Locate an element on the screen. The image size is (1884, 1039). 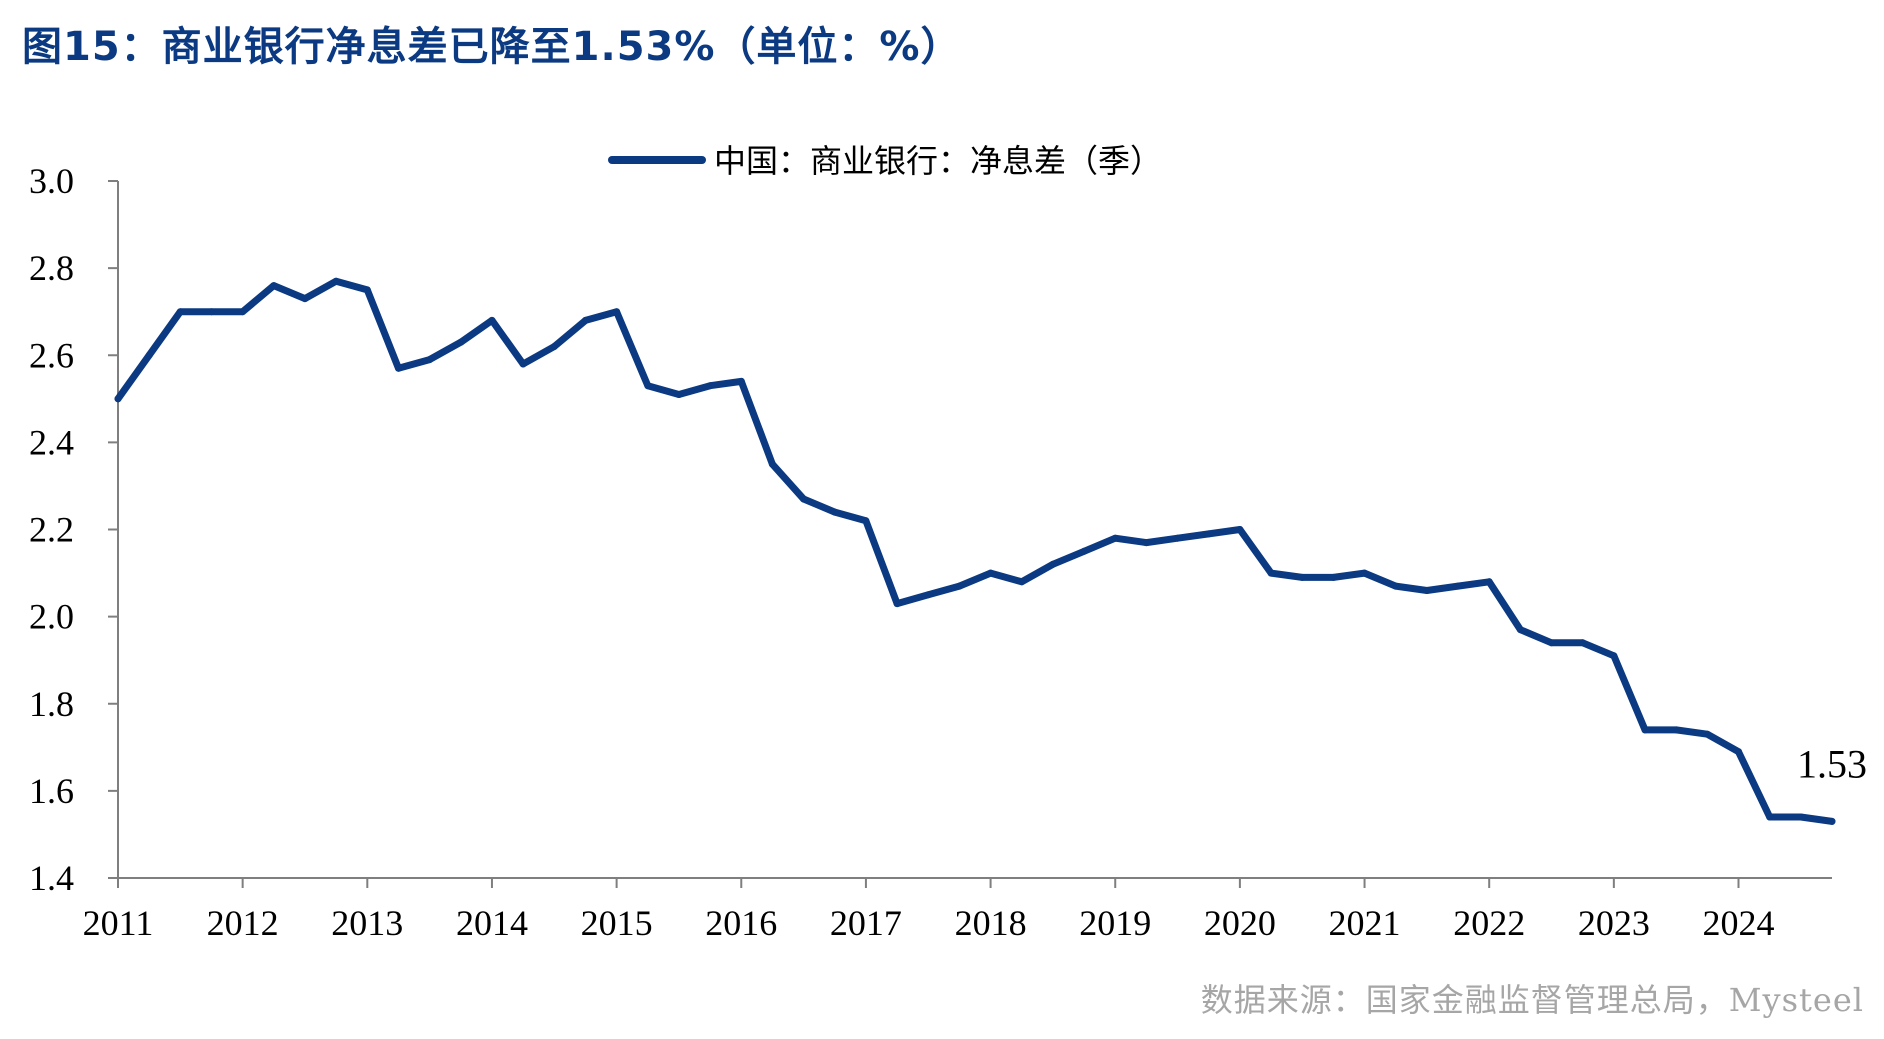
y-tick-label: 1.4 is located at coordinates (51, 878).